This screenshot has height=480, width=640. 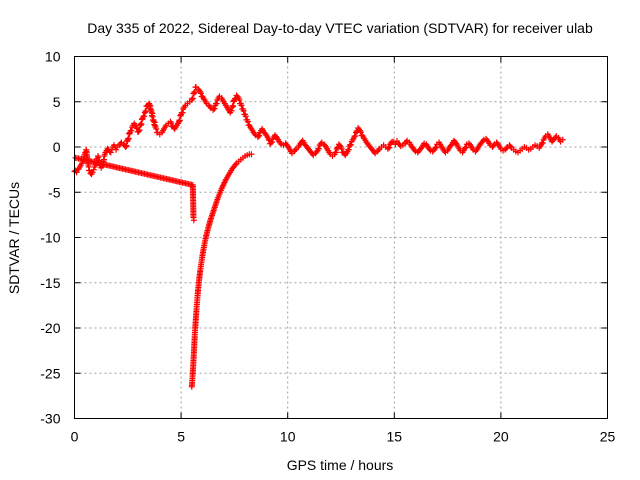 What do you see at coordinates (181, 437) in the screenshot?
I see `x-tick-label: 5` at bounding box center [181, 437].